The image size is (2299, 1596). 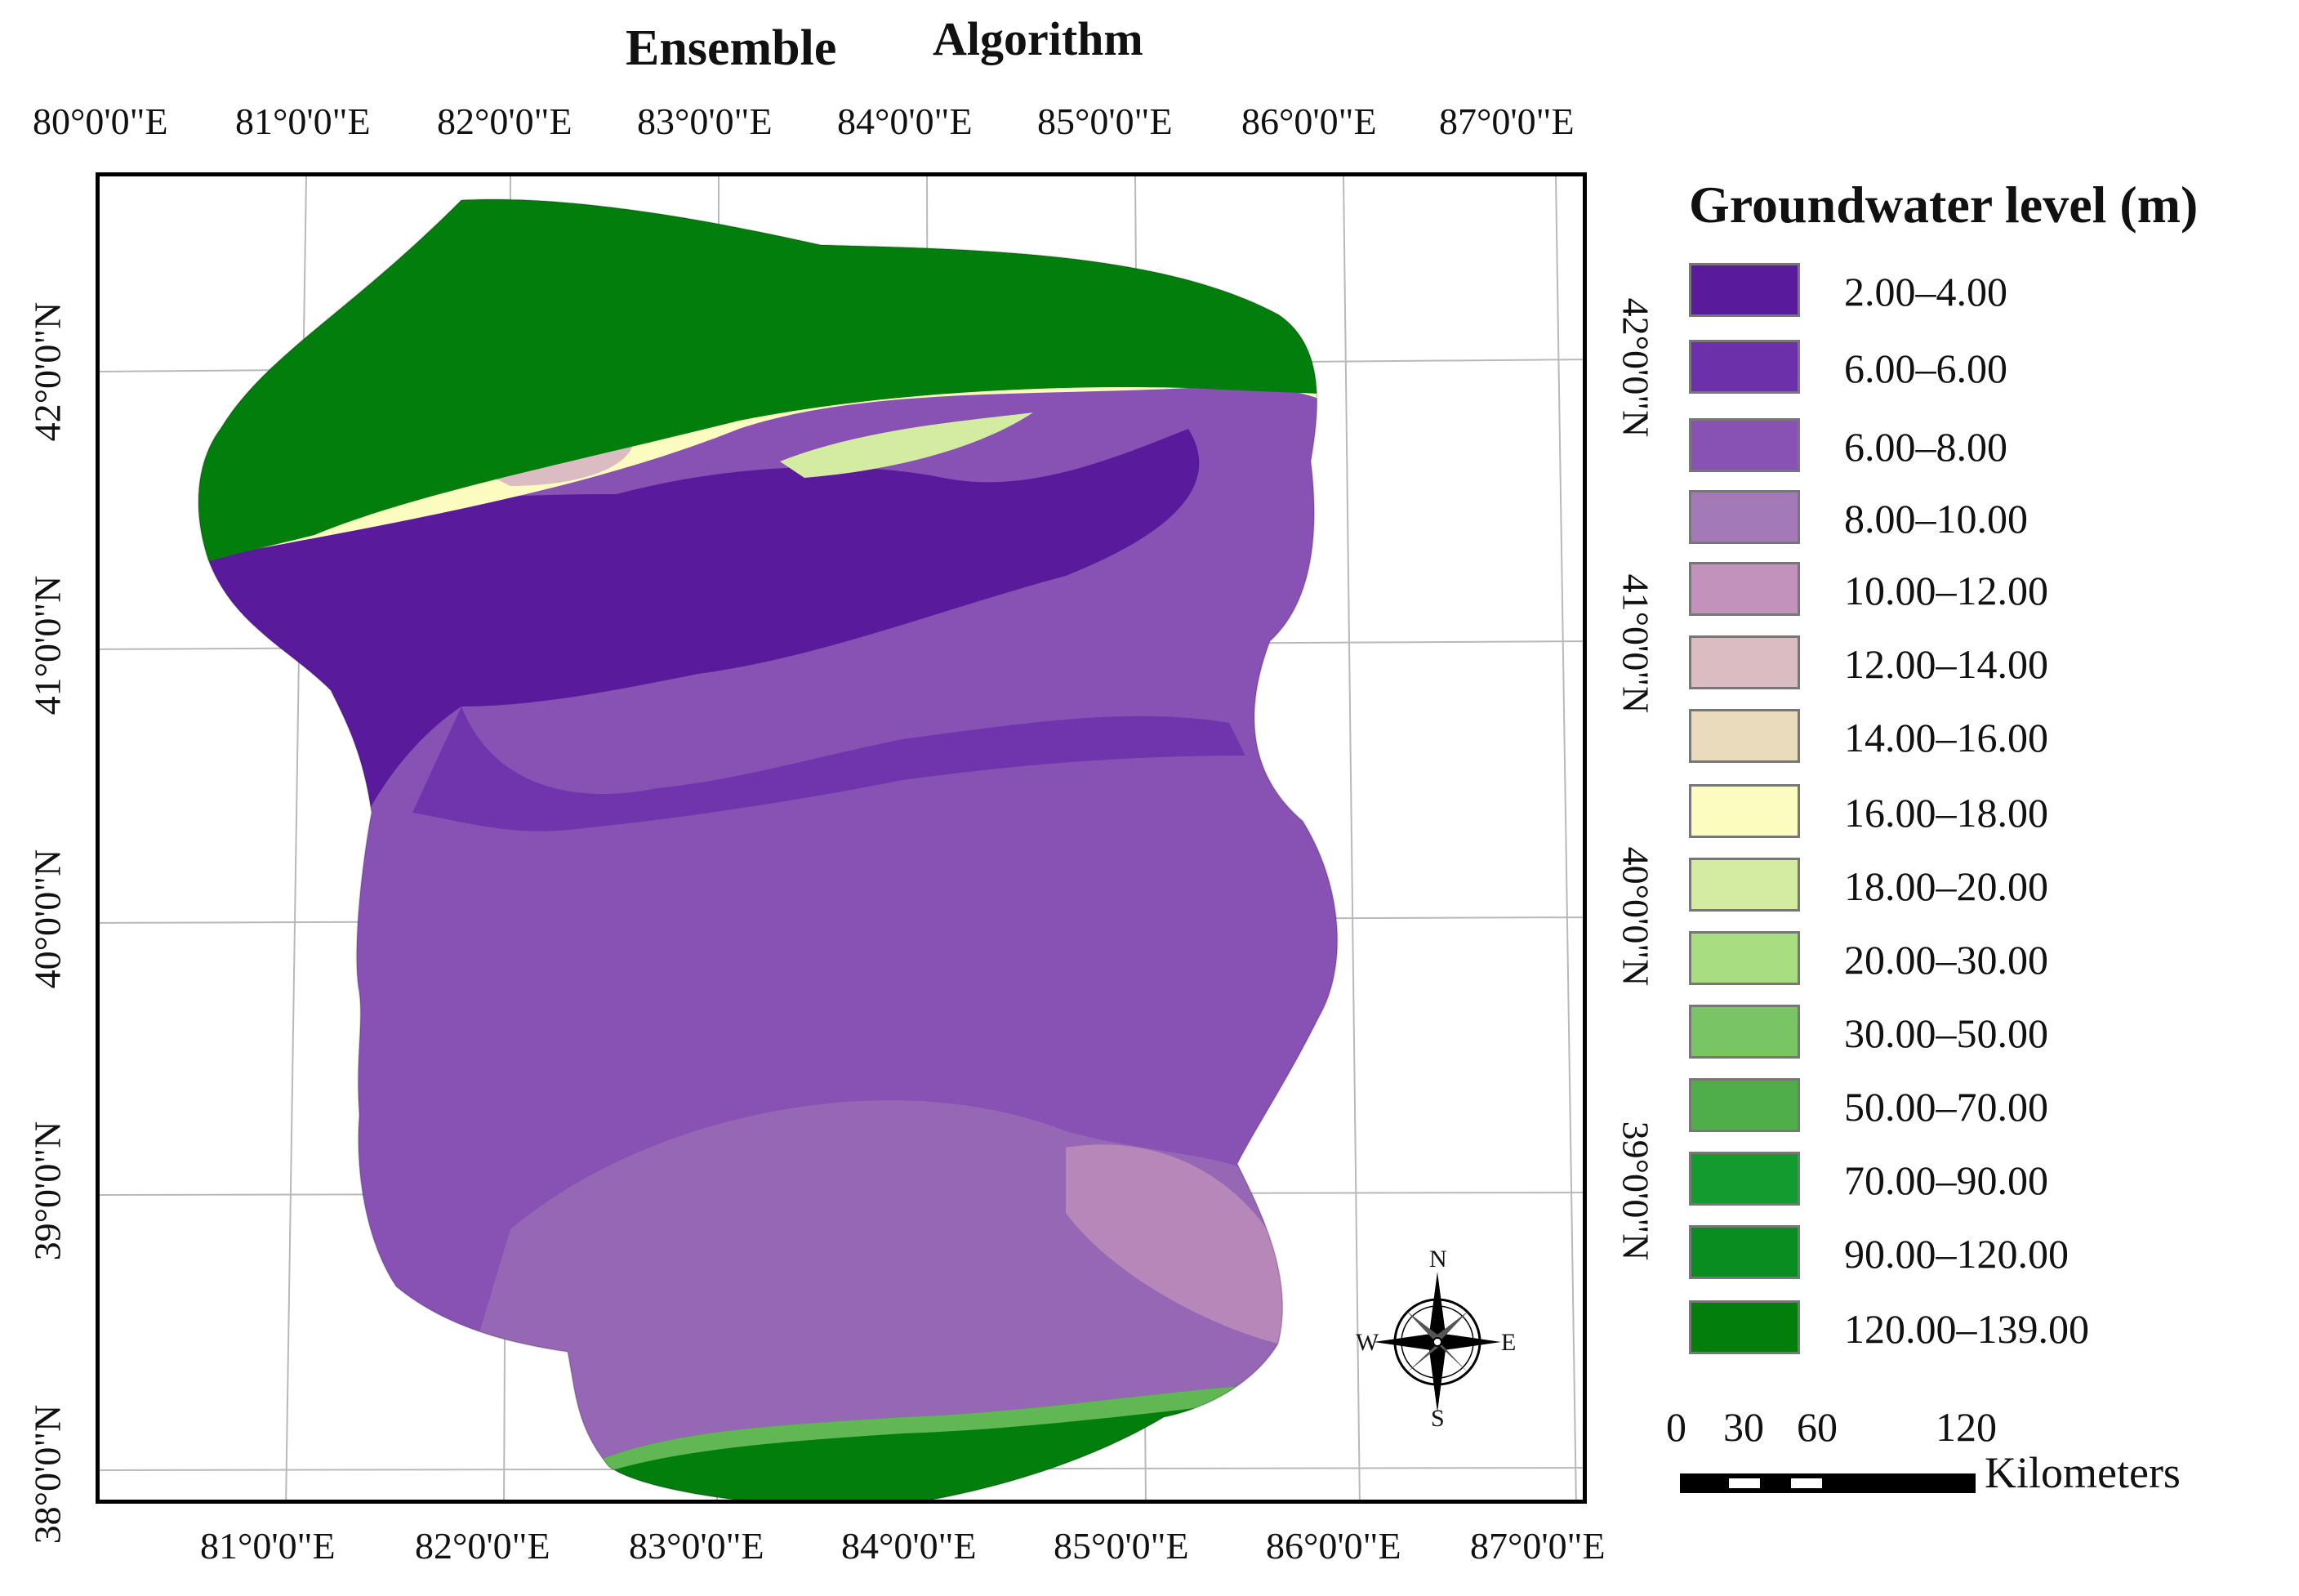 What do you see at coordinates (268, 1546) in the screenshot?
I see `bottom-tick-label: 81°0'0"E` at bounding box center [268, 1546].